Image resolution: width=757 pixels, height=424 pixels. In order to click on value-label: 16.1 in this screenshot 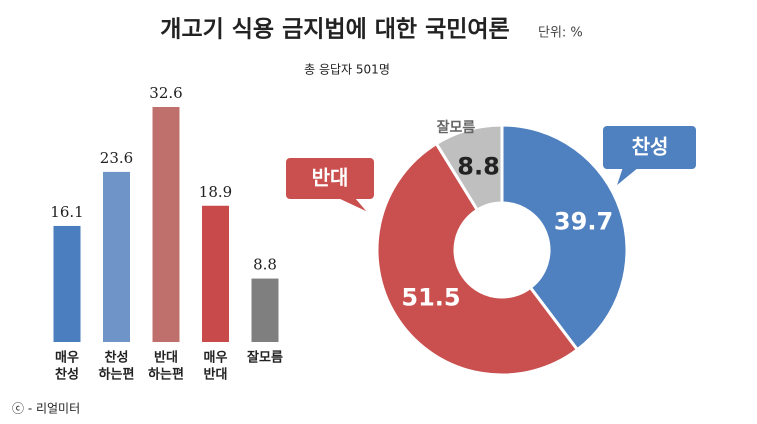, I will do `click(66, 212)`.